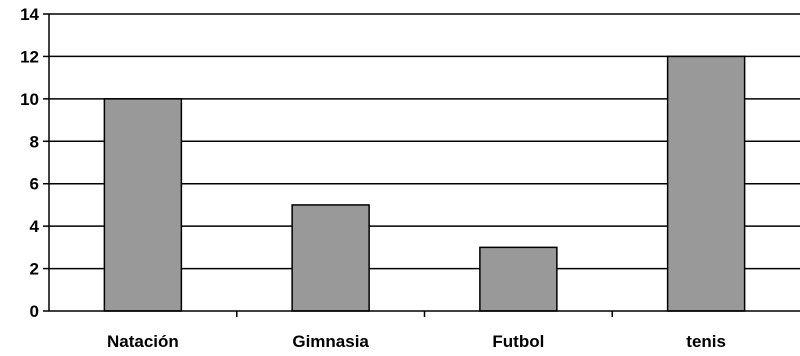  I want to click on y-tick-label: 8, so click(34, 141).